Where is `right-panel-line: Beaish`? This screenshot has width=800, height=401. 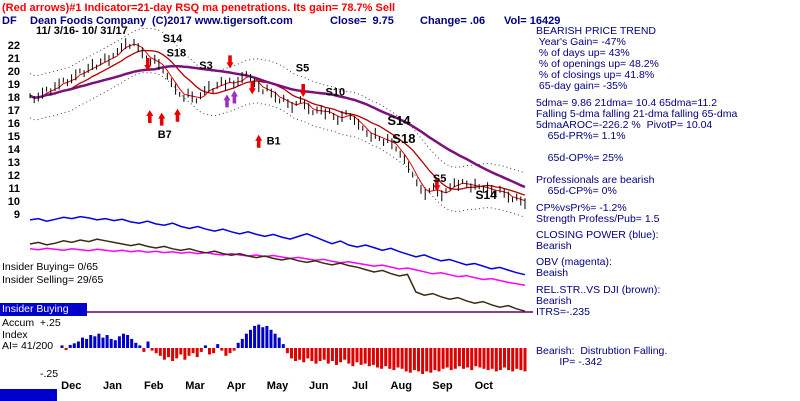
right-panel-line: Beaish is located at coordinates (552, 273).